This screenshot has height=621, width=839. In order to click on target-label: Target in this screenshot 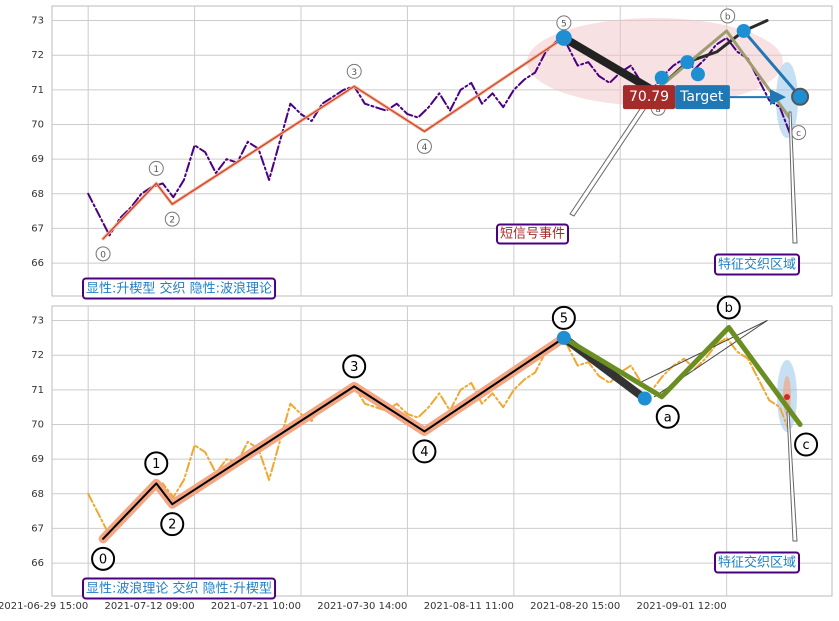, I will do `click(701, 97)`.